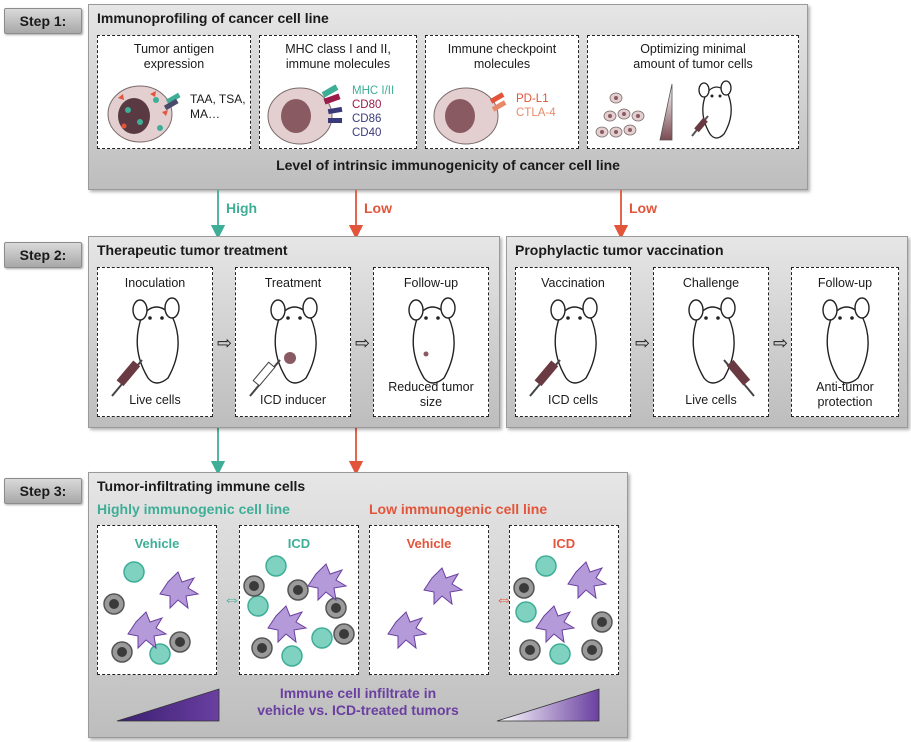 The width and height of the screenshot is (911, 742). Describe the element at coordinates (532, 99) in the screenshot. I see `marker-pdl1: PD-L1` at that location.